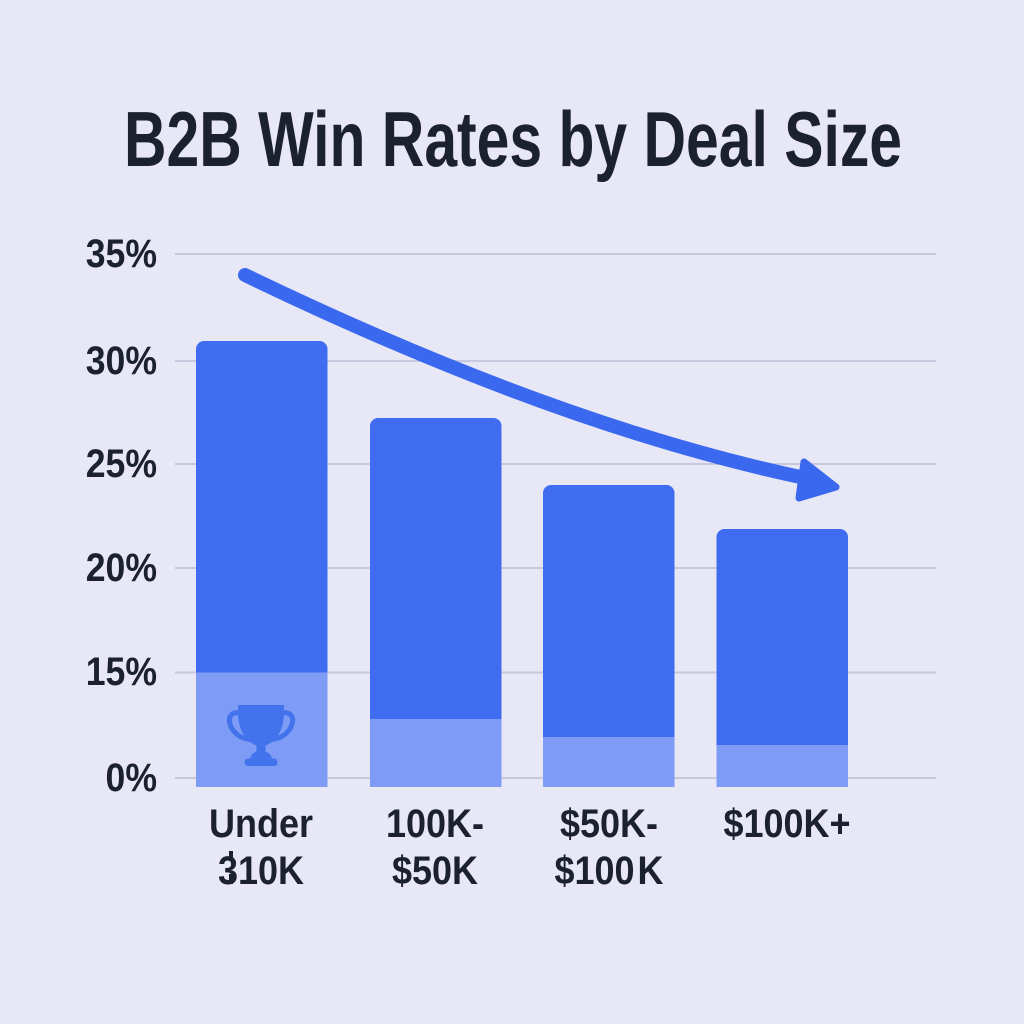  What do you see at coordinates (513, 139) in the screenshot?
I see `svg-text: B2B Win Rates by Deal Size` at bounding box center [513, 139].